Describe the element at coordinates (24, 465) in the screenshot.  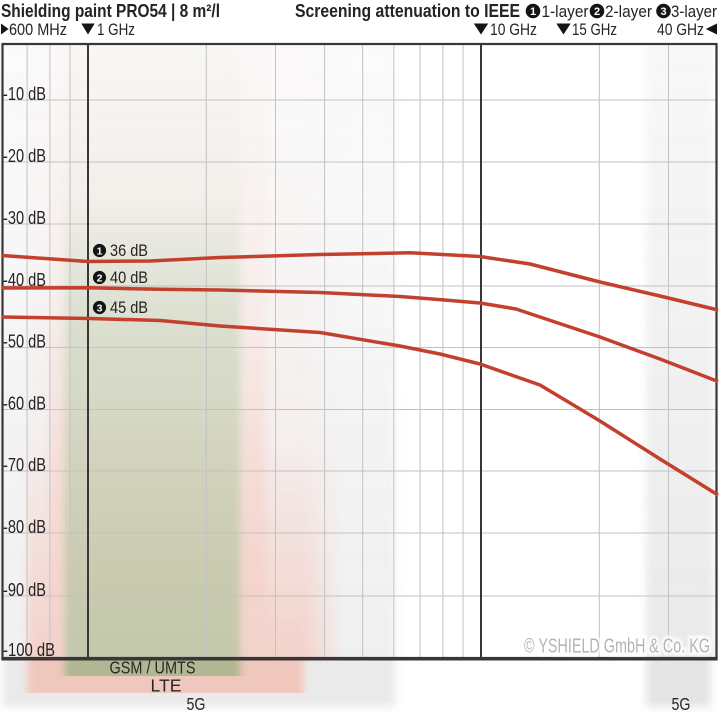
I see `svg-text: -70 dB` at that location.